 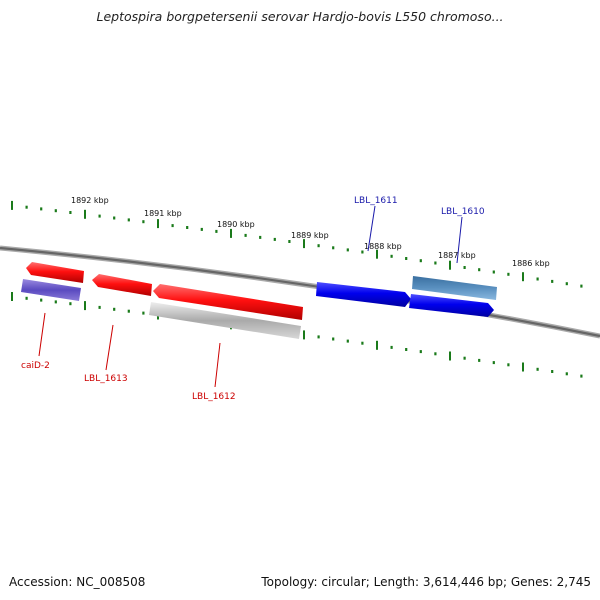 I want to click on gene-label-lbl-1612: LBL_1612, so click(x=214, y=397).